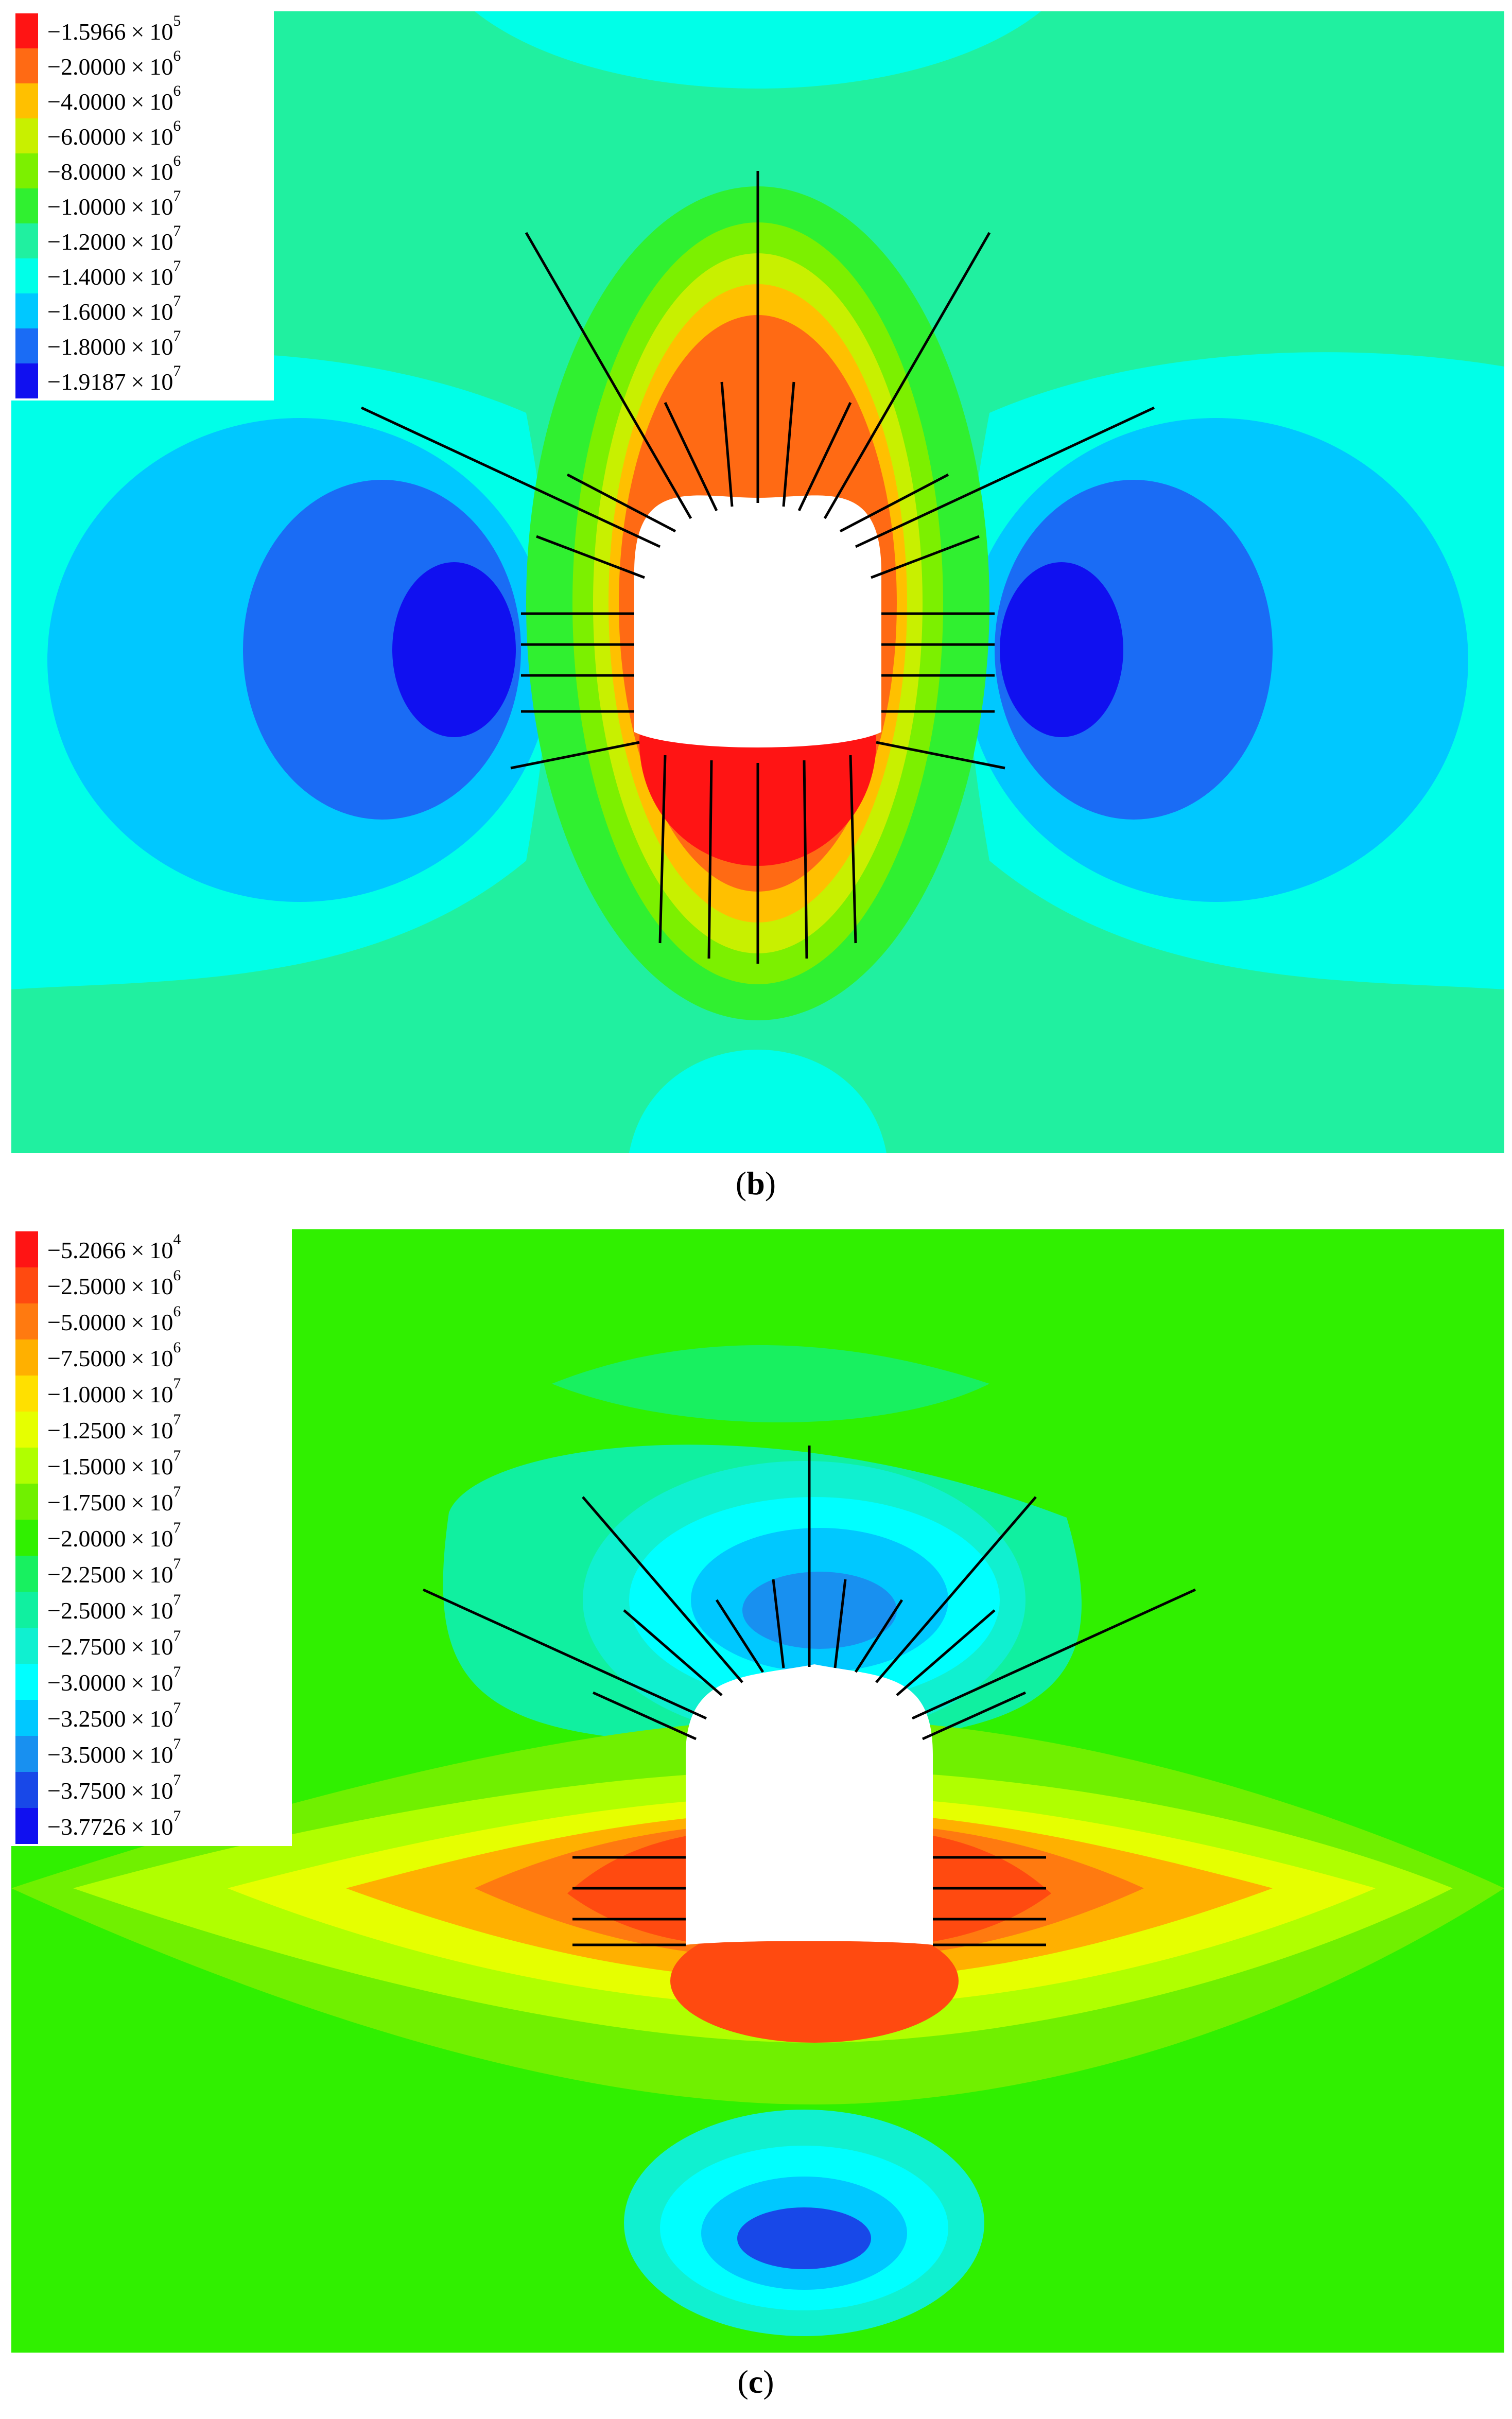  I want to click on legend-label: −5.2066 × 10⁴, so click(114, 1248).